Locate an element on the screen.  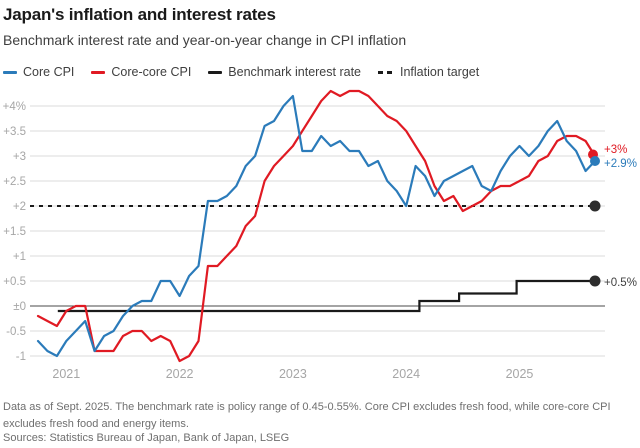
legend-label: Core-core CPI is located at coordinates (151, 72).